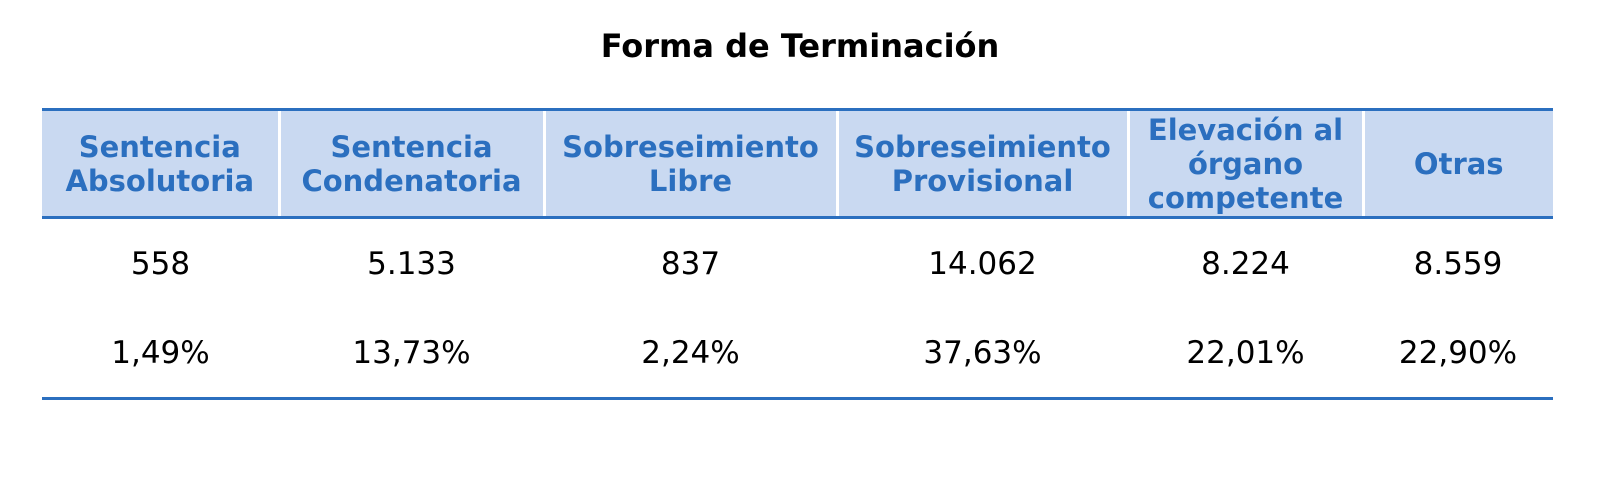  I want to click on percentage-cell: 1,49%, so click(160, 354).